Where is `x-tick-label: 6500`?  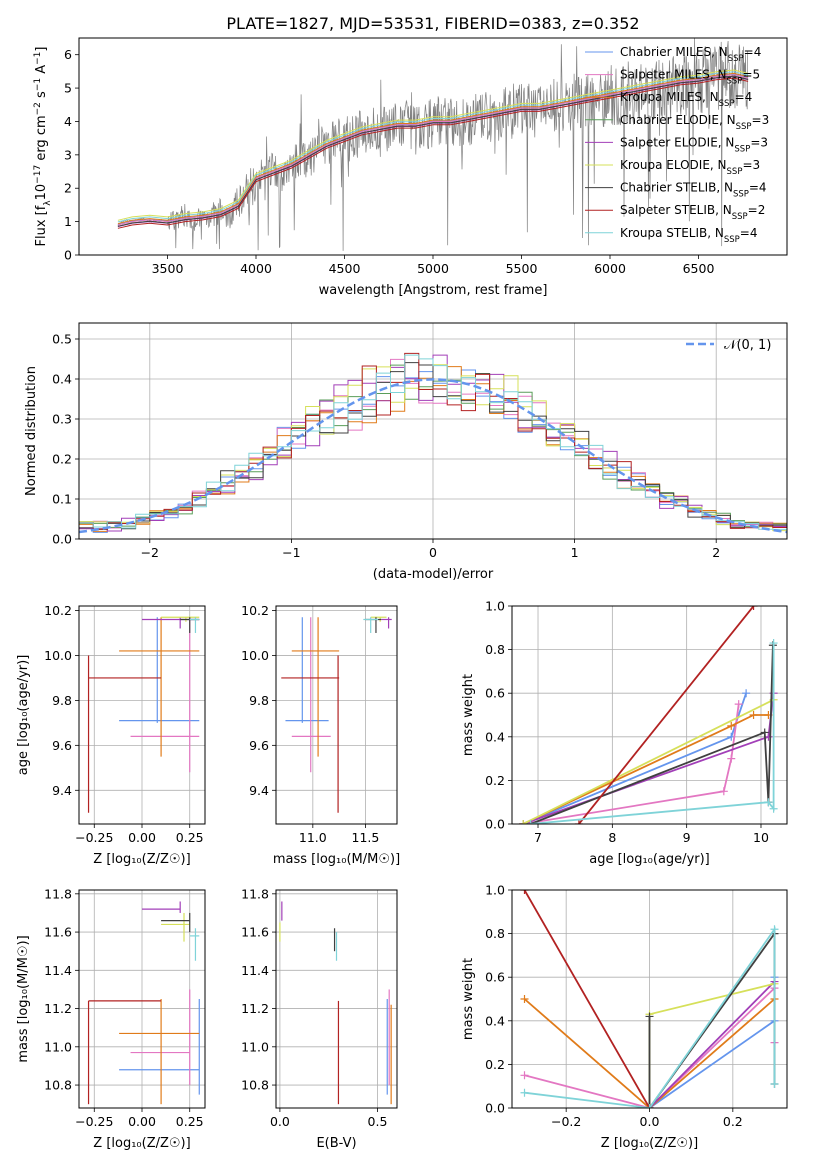
x-tick-label: 6500 is located at coordinates (699, 268).